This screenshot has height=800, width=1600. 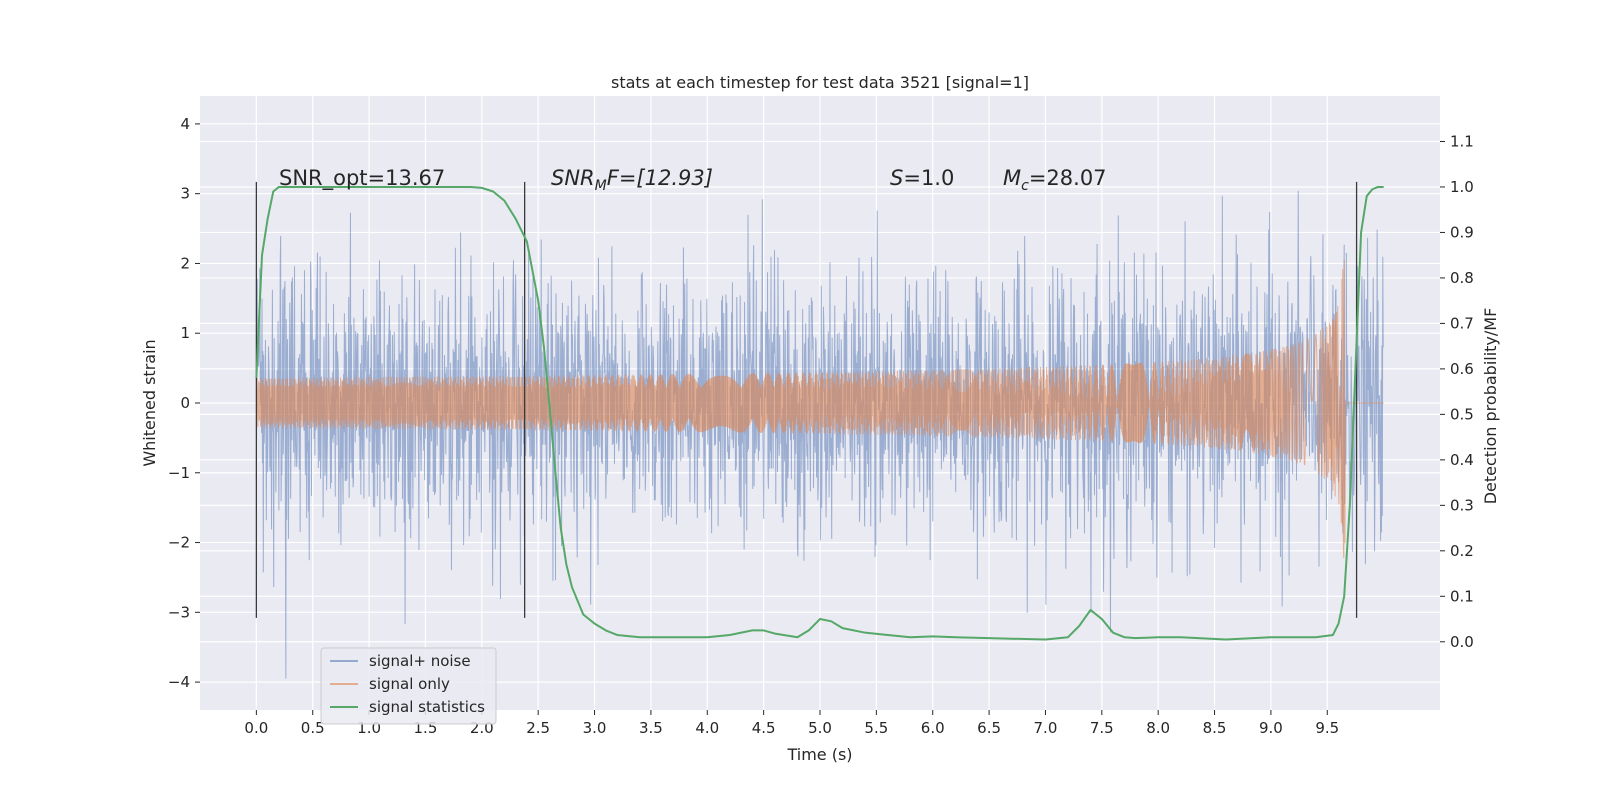 What do you see at coordinates (1462, 414) in the screenshot?
I see `y2-tick-label: 0.5` at bounding box center [1462, 414].